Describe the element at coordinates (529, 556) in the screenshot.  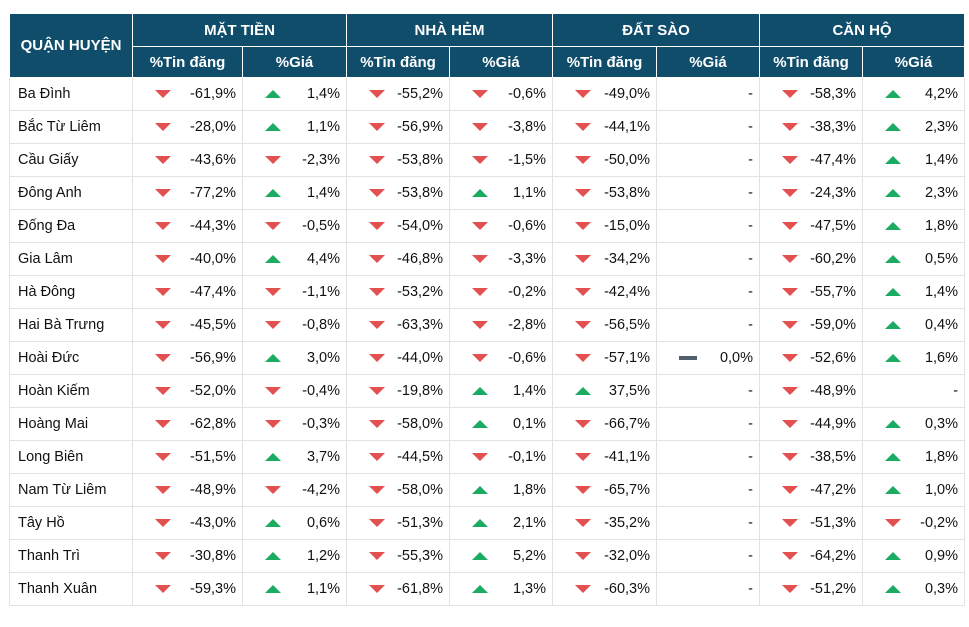
I see `change-value: 5,2%` at that location.